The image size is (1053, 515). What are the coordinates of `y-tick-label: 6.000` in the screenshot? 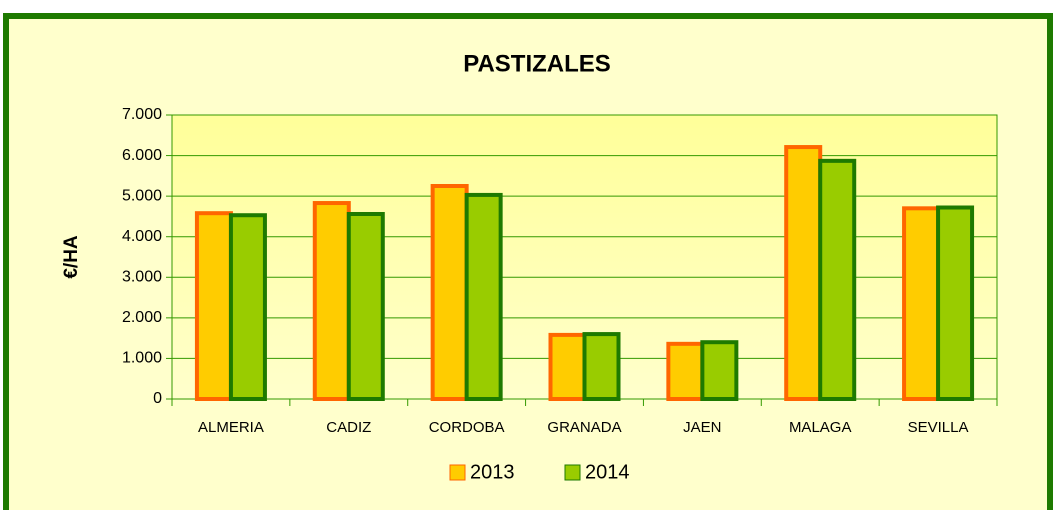 It's located at (142, 155).